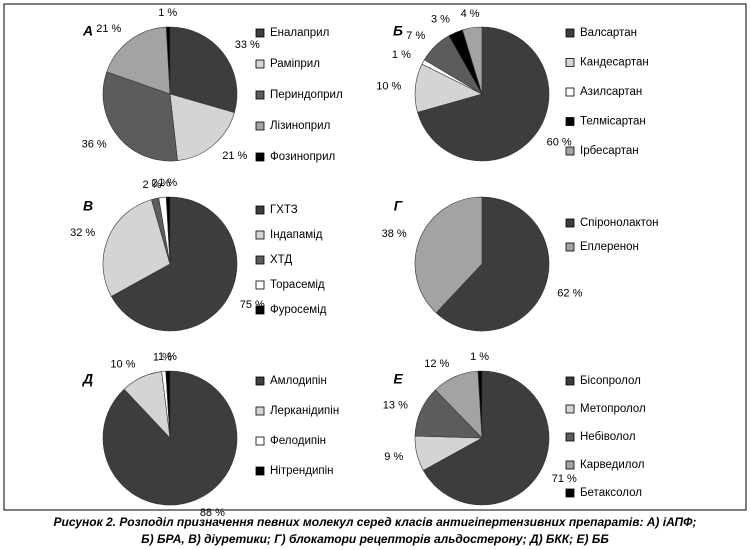 The height and width of the screenshot is (550, 750). What do you see at coordinates (151, 185) in the screenshot?
I see `slice-label: 2 %` at bounding box center [151, 185].